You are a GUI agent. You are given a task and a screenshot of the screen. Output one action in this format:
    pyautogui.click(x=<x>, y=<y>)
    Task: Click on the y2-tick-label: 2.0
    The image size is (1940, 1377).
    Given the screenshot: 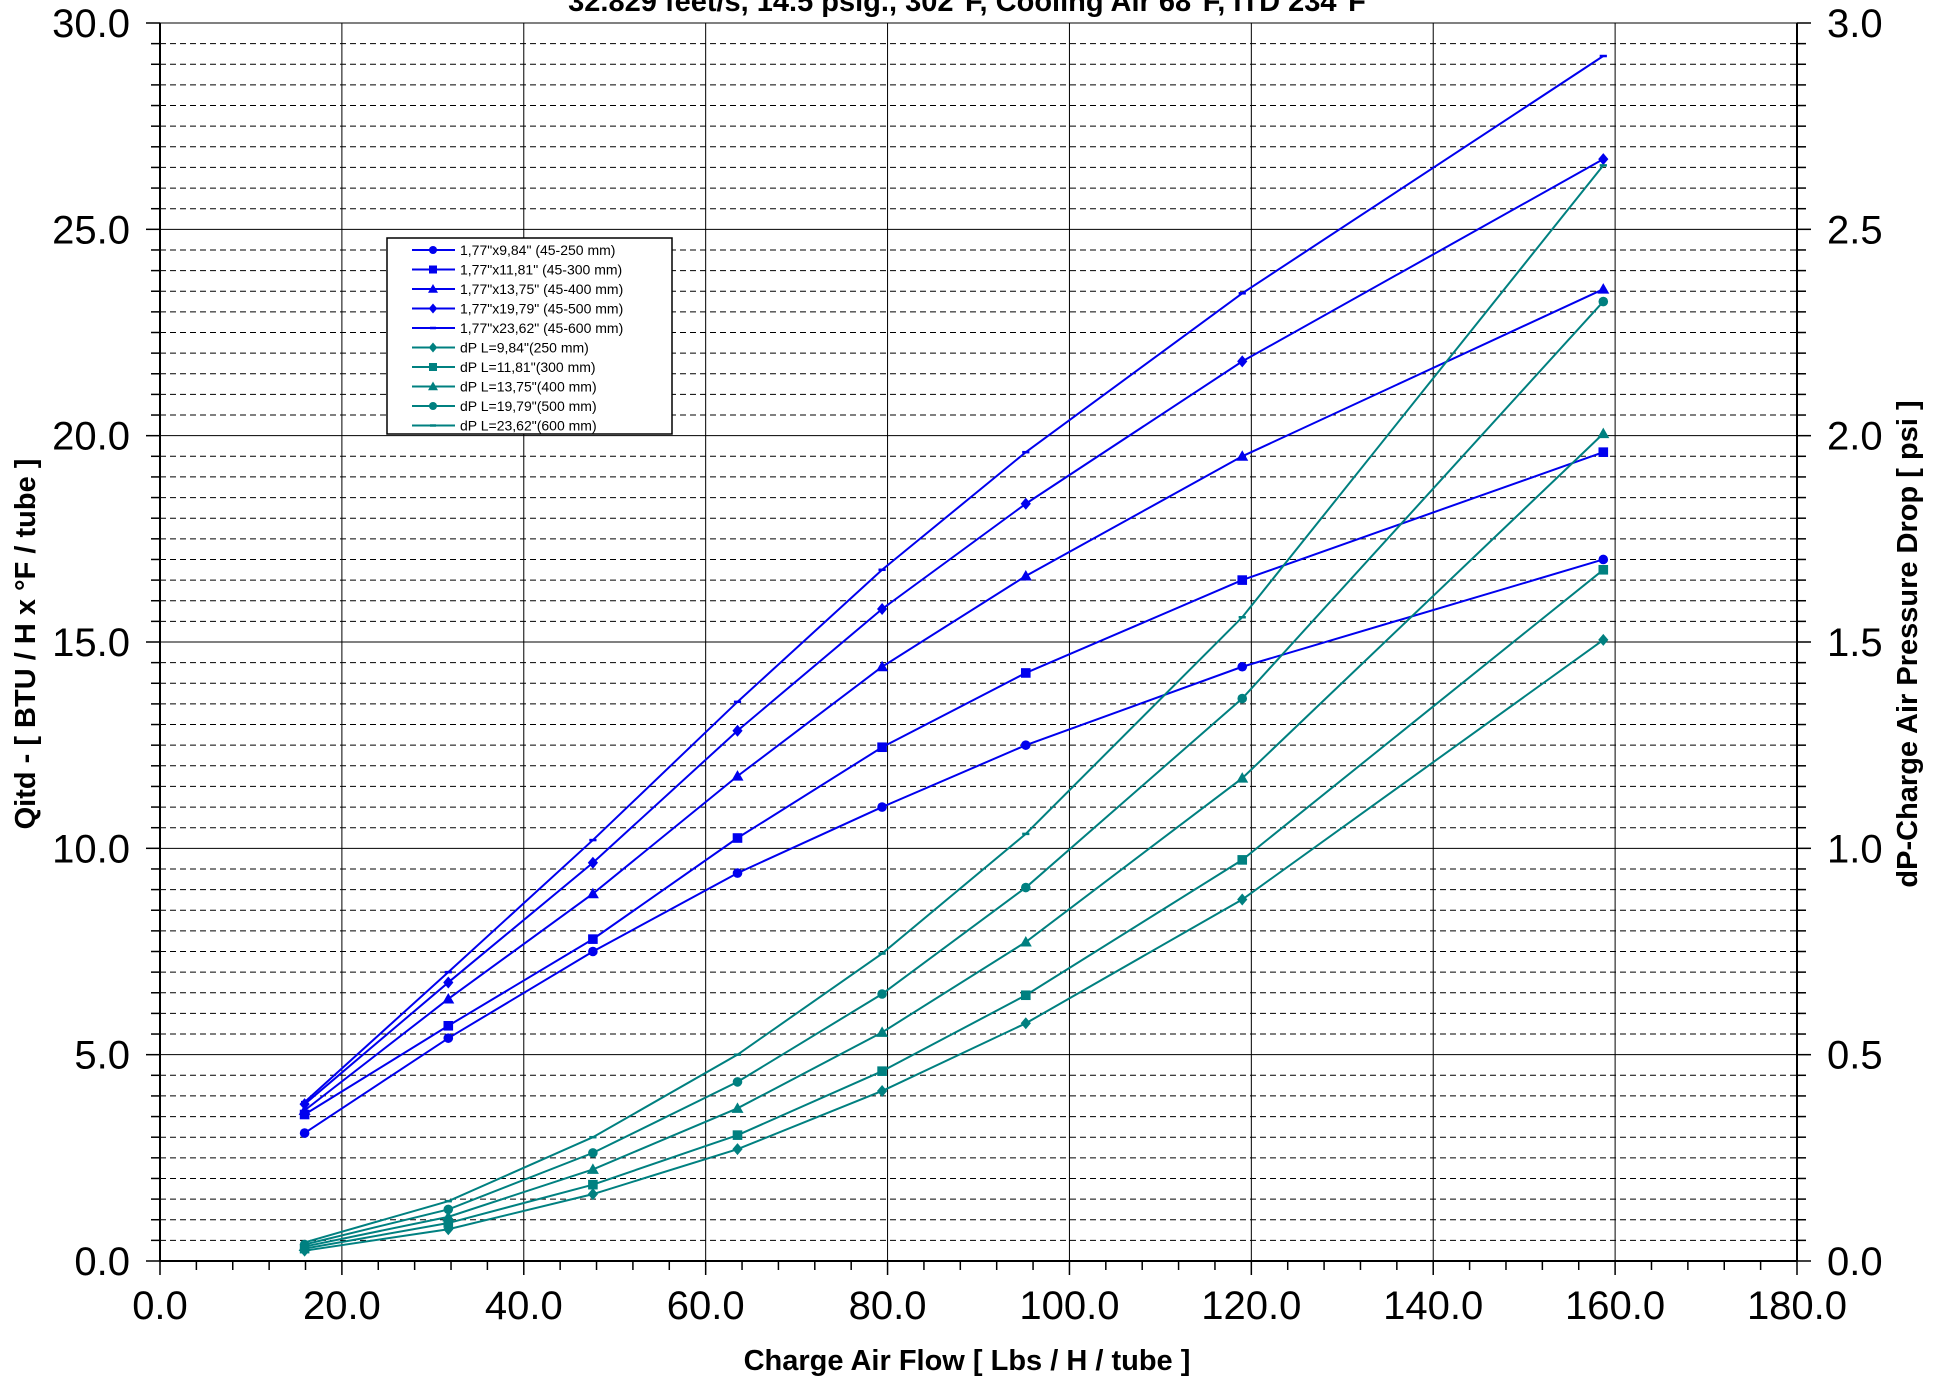 What is the action you would take?
    pyautogui.click(x=1855, y=437)
    